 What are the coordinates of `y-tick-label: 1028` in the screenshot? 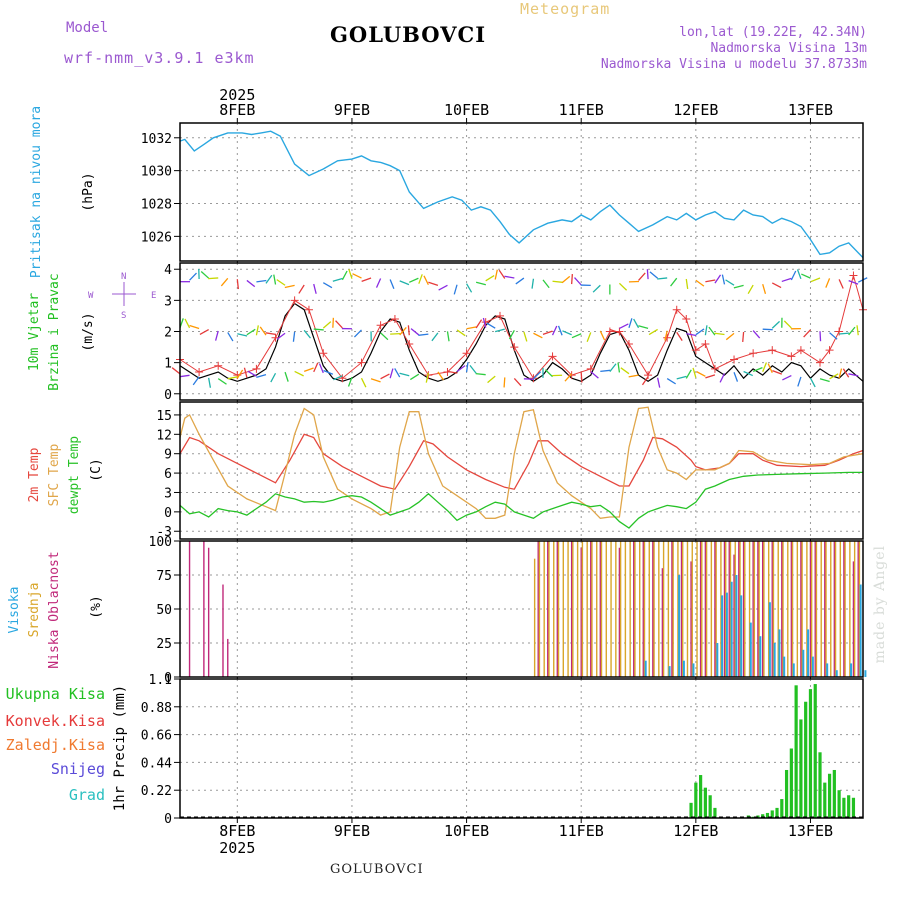 It's located at (156, 205).